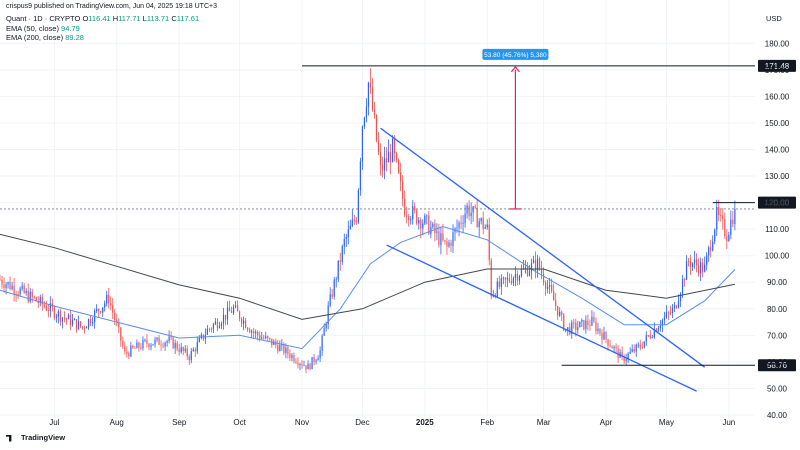 The image size is (800, 450). Describe the element at coordinates (777, 203) in the screenshot. I see `y-tick-label: 120.00` at that location.